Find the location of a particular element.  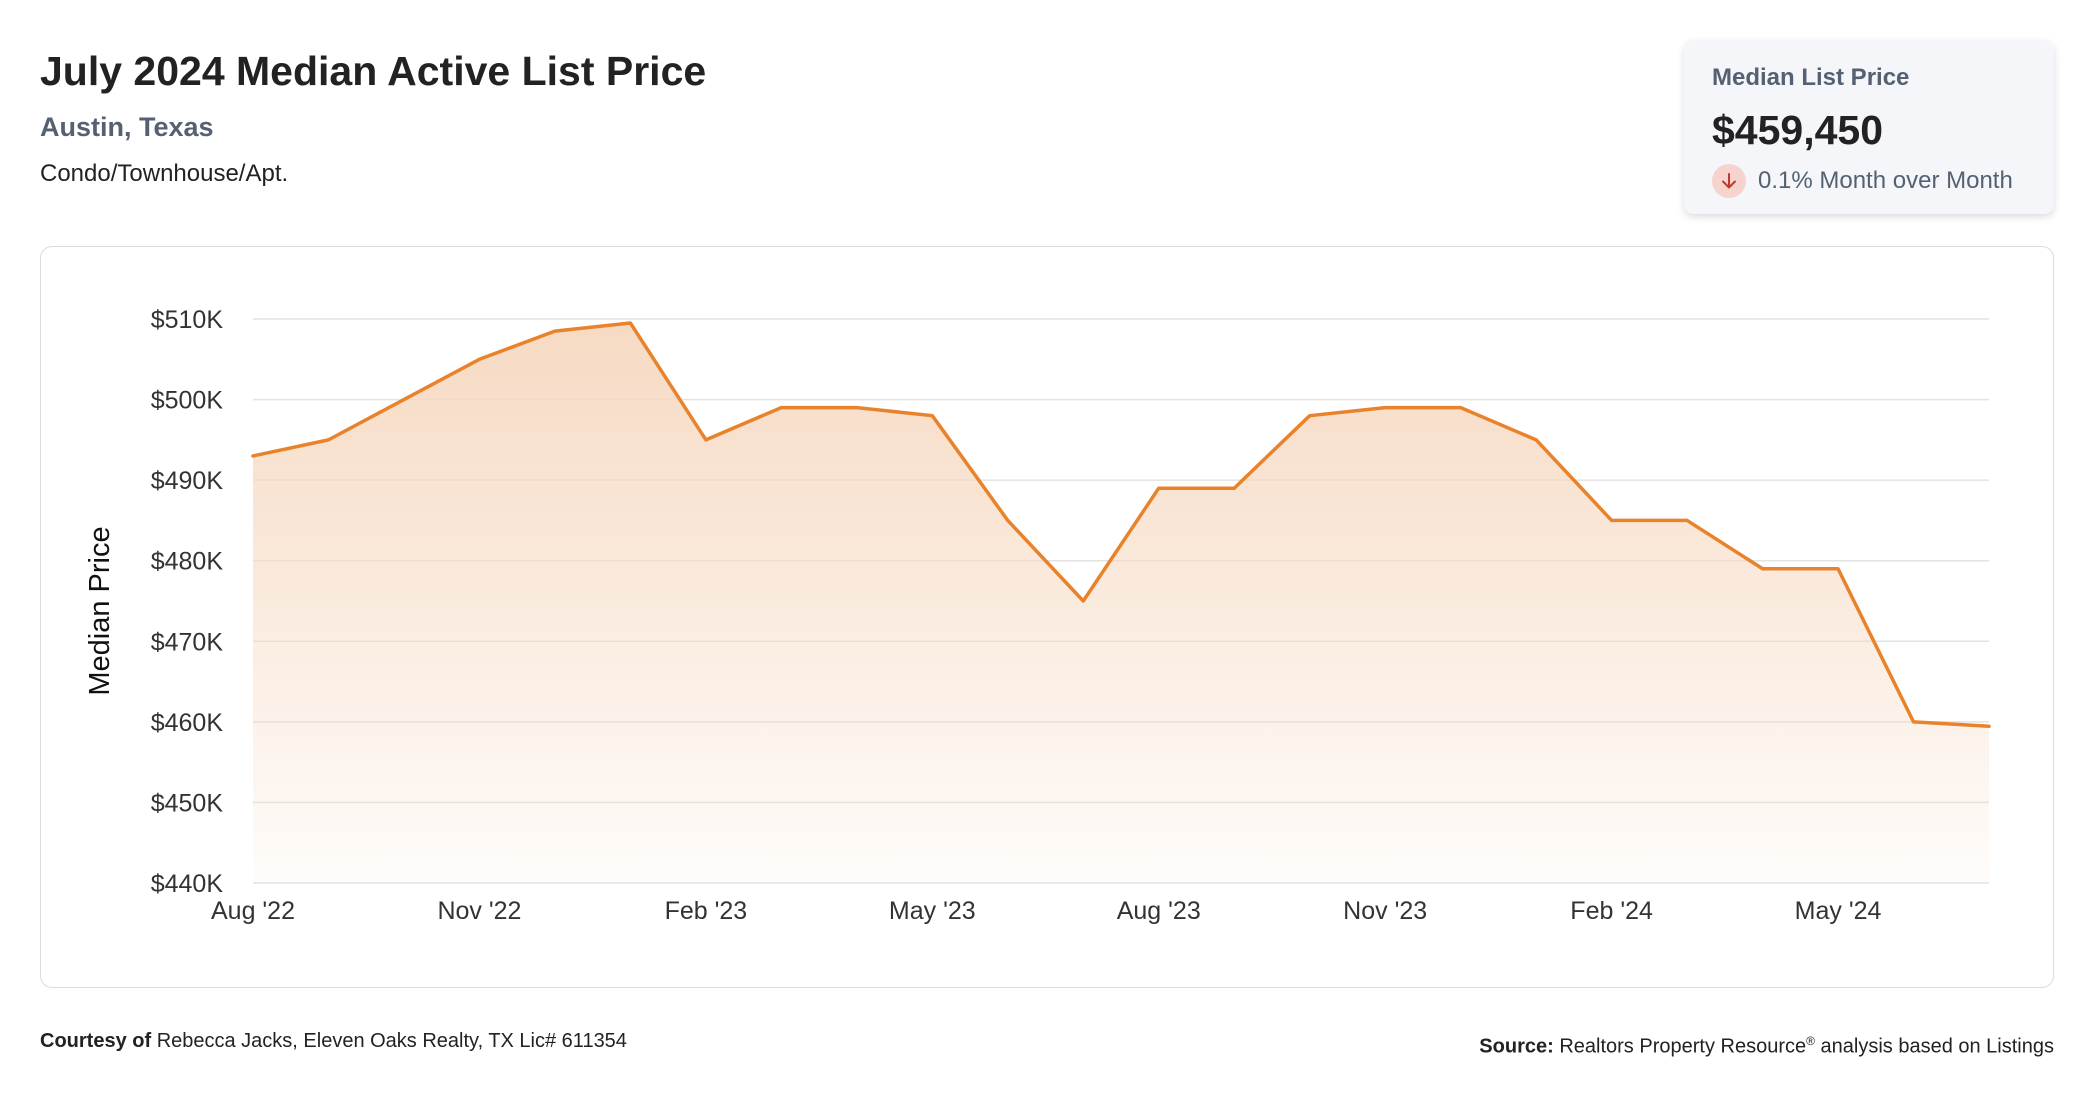

stat-change: 0.1% Month over Month is located at coordinates (1869, 181).